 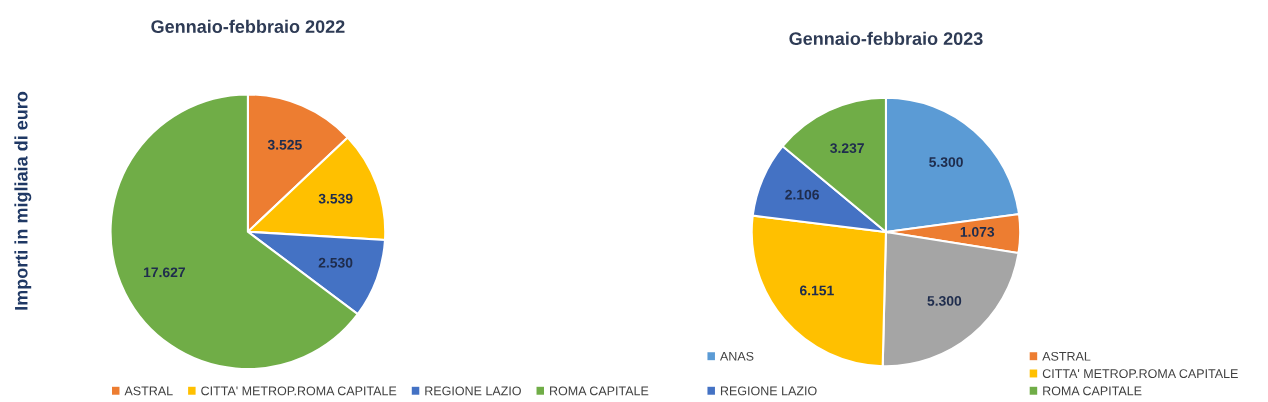 I want to click on data-label: 6.151, so click(x=816, y=290).